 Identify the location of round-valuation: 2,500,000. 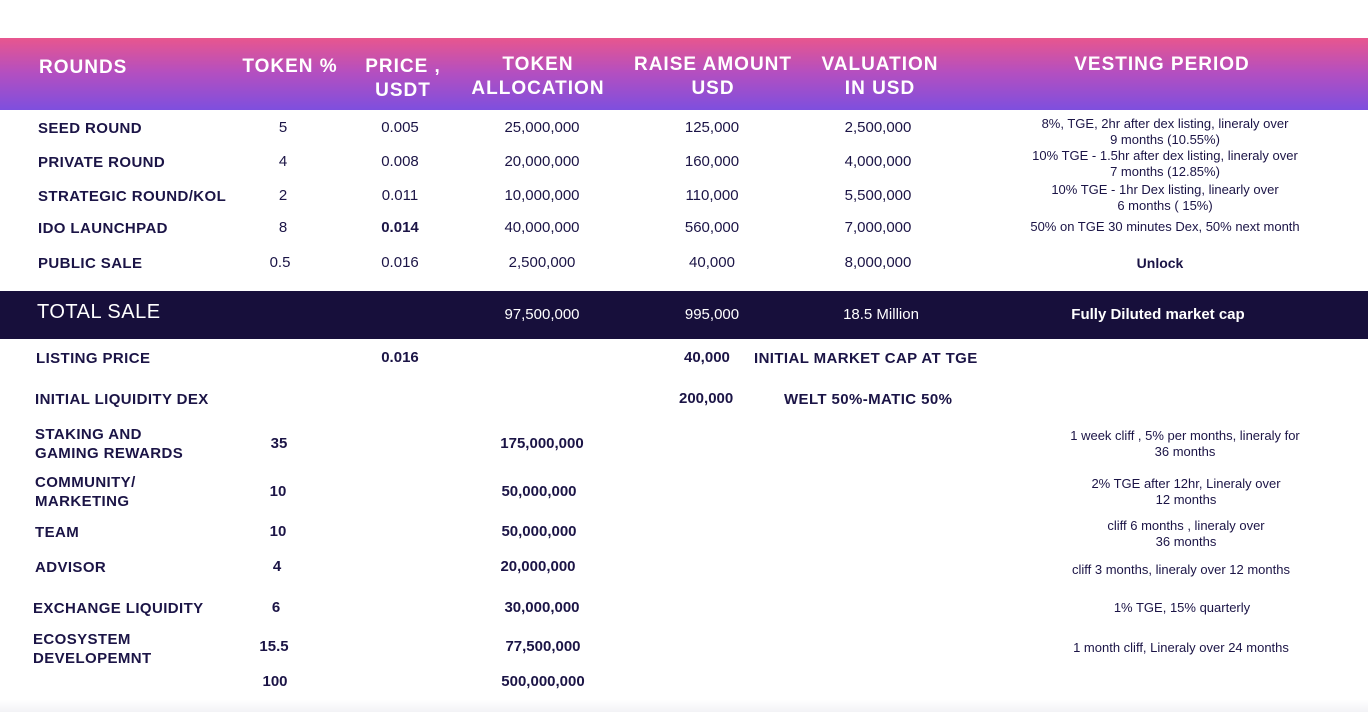
(878, 127).